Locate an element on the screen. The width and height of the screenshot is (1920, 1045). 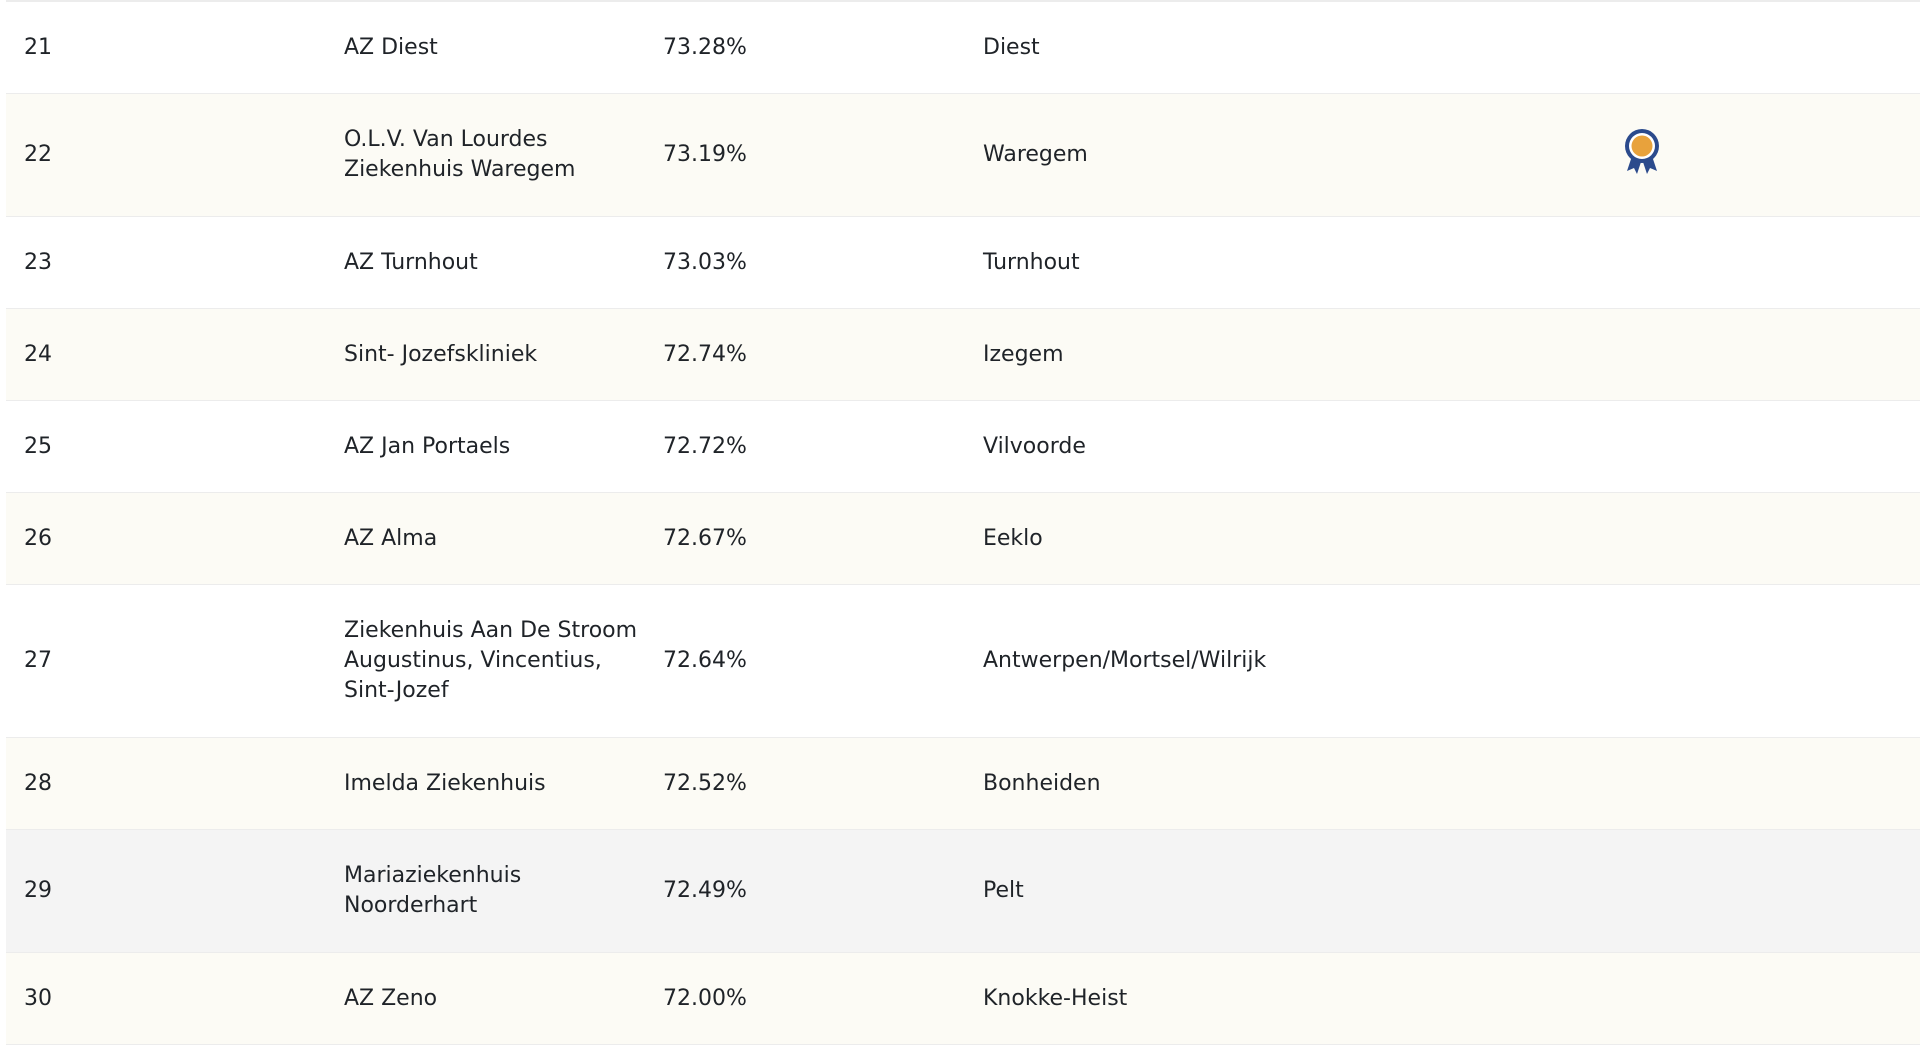
city-cell: Diest is located at coordinates (1011, 47).